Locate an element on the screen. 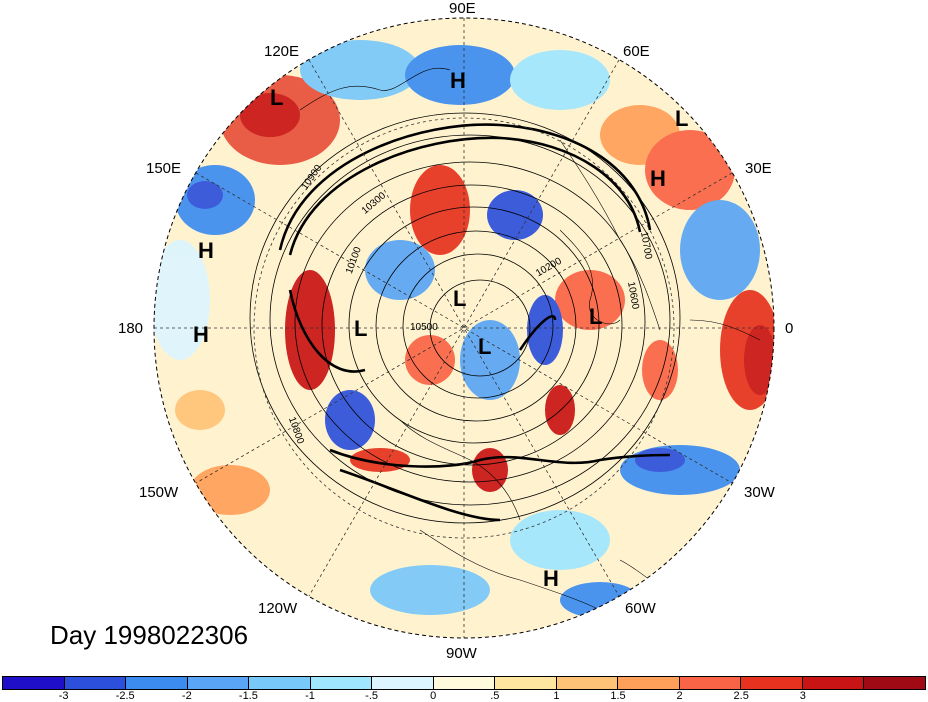  lon-label-120e: 120E is located at coordinates (282, 51).